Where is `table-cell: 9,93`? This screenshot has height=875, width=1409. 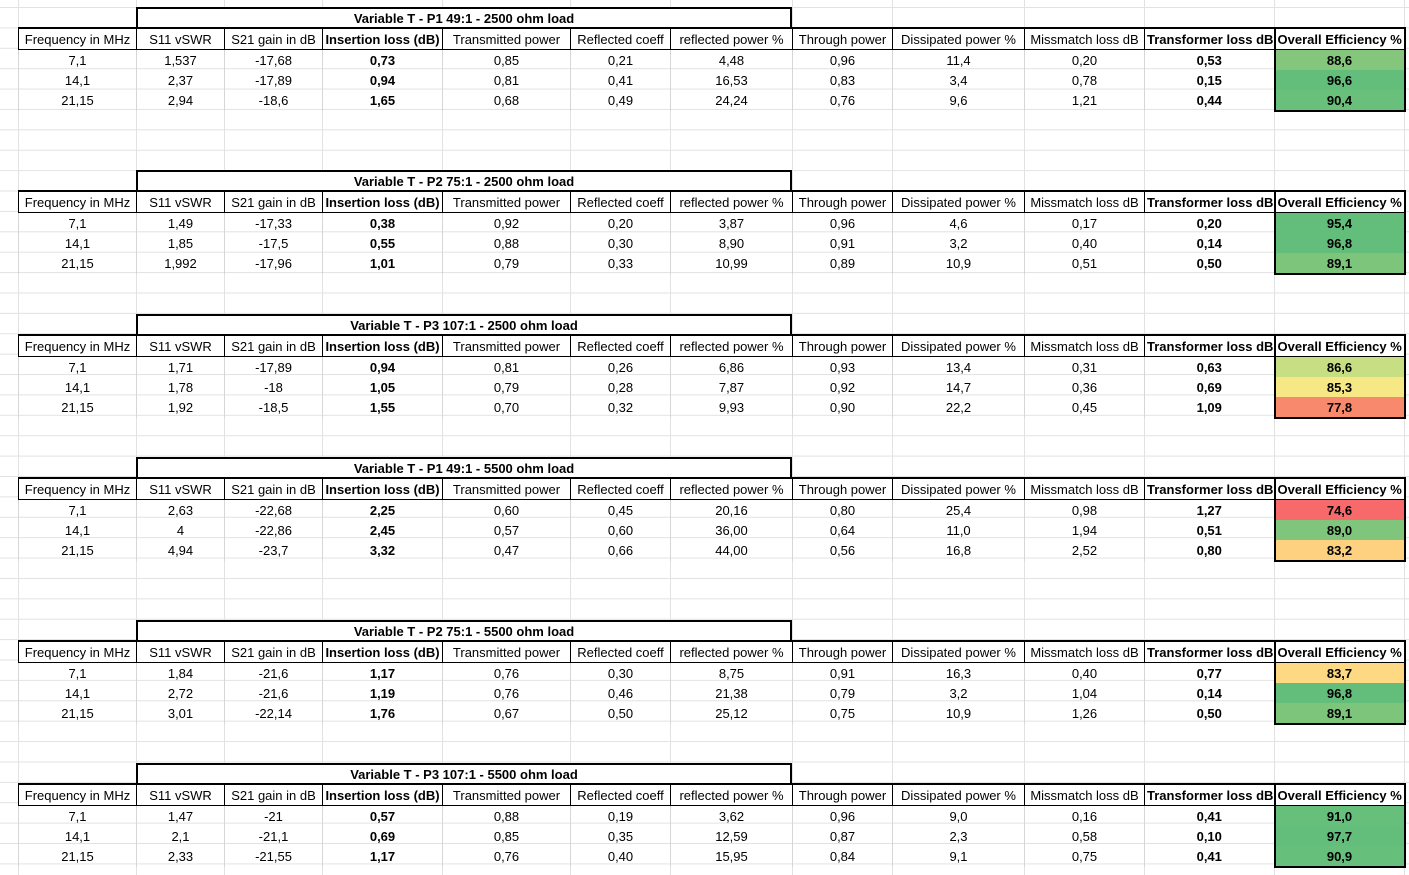 table-cell: 9,93 is located at coordinates (731, 407).